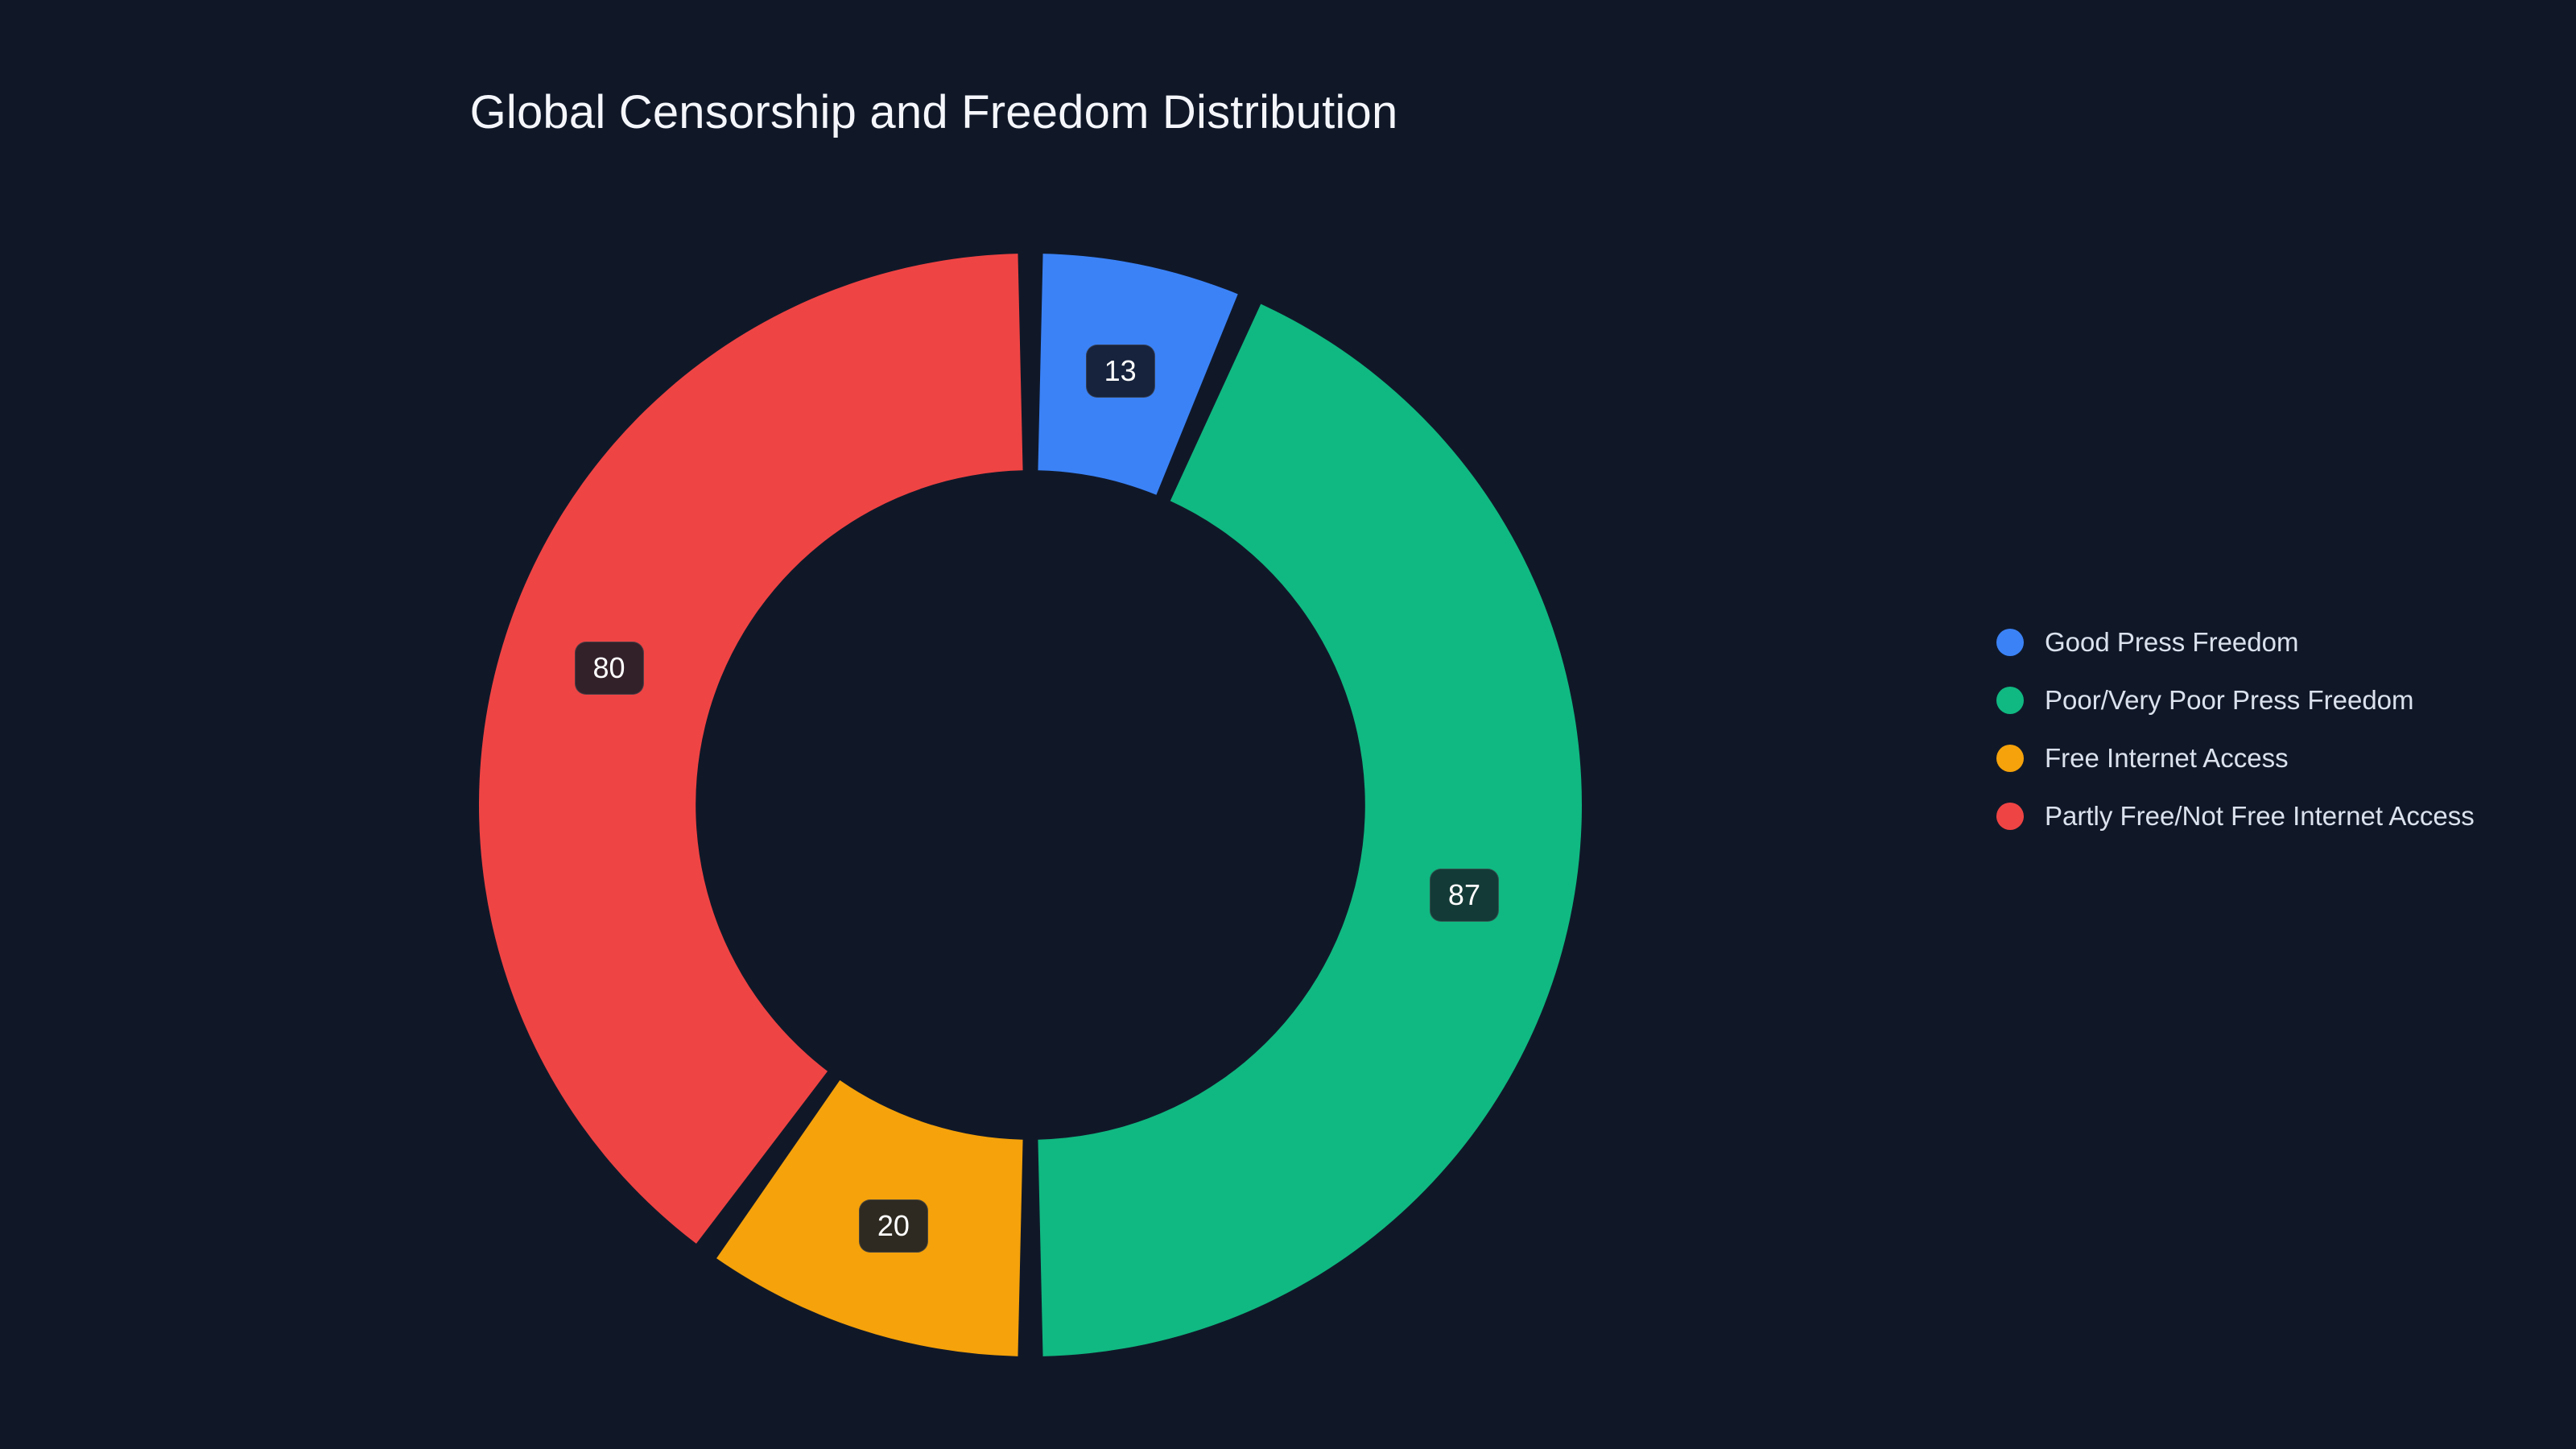  I want to click on legend-item: Free Internet Access, so click(2262, 758).